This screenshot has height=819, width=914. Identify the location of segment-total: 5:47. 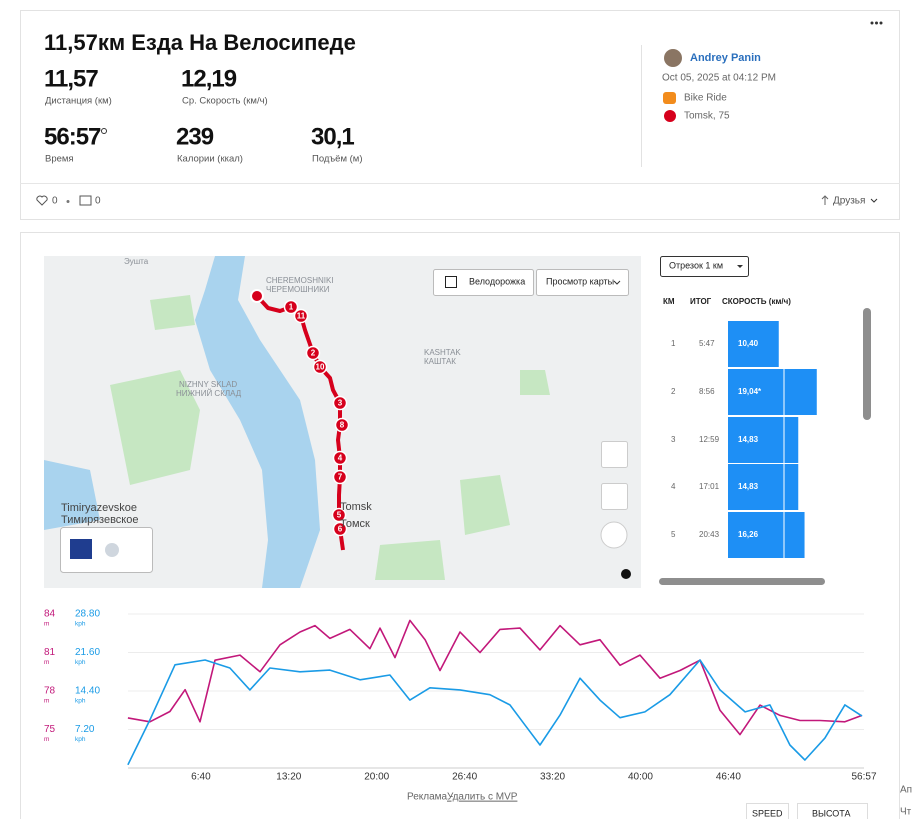
(707, 343).